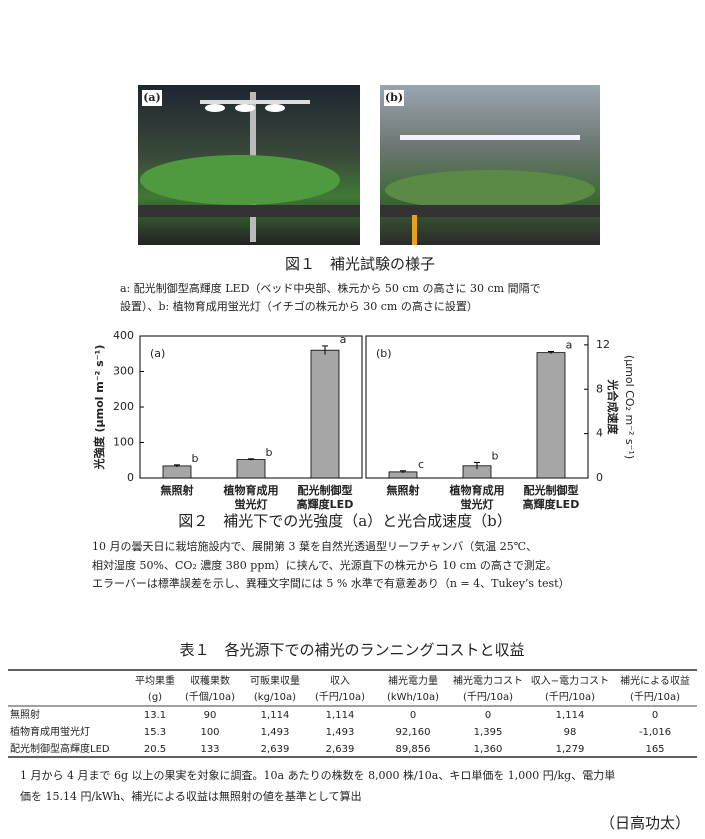 The width and height of the screenshot is (705, 839). Describe the element at coordinates (123, 406) in the screenshot. I see `y-tick-label: 200` at that location.